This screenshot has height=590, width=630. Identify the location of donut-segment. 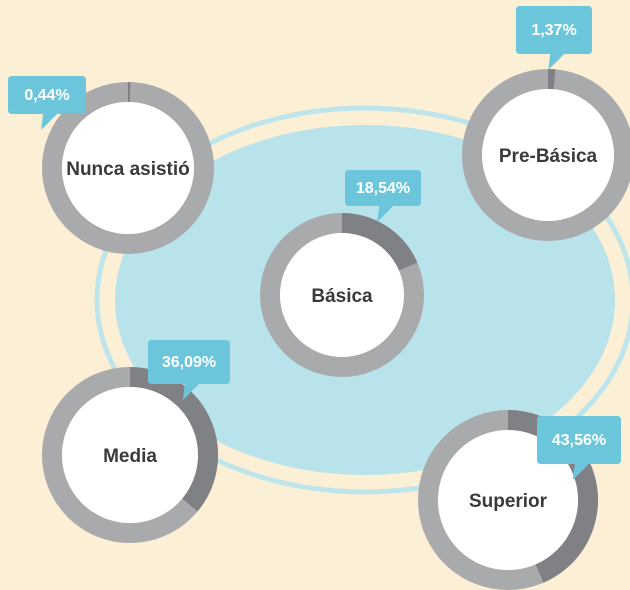
(379, 242).